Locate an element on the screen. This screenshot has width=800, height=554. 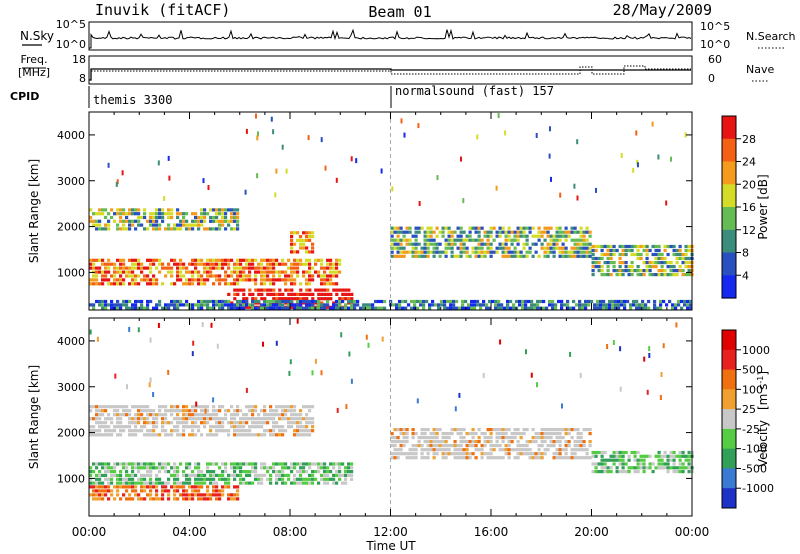
power-ylabel: Slant Range [km] is located at coordinates (34, 211).